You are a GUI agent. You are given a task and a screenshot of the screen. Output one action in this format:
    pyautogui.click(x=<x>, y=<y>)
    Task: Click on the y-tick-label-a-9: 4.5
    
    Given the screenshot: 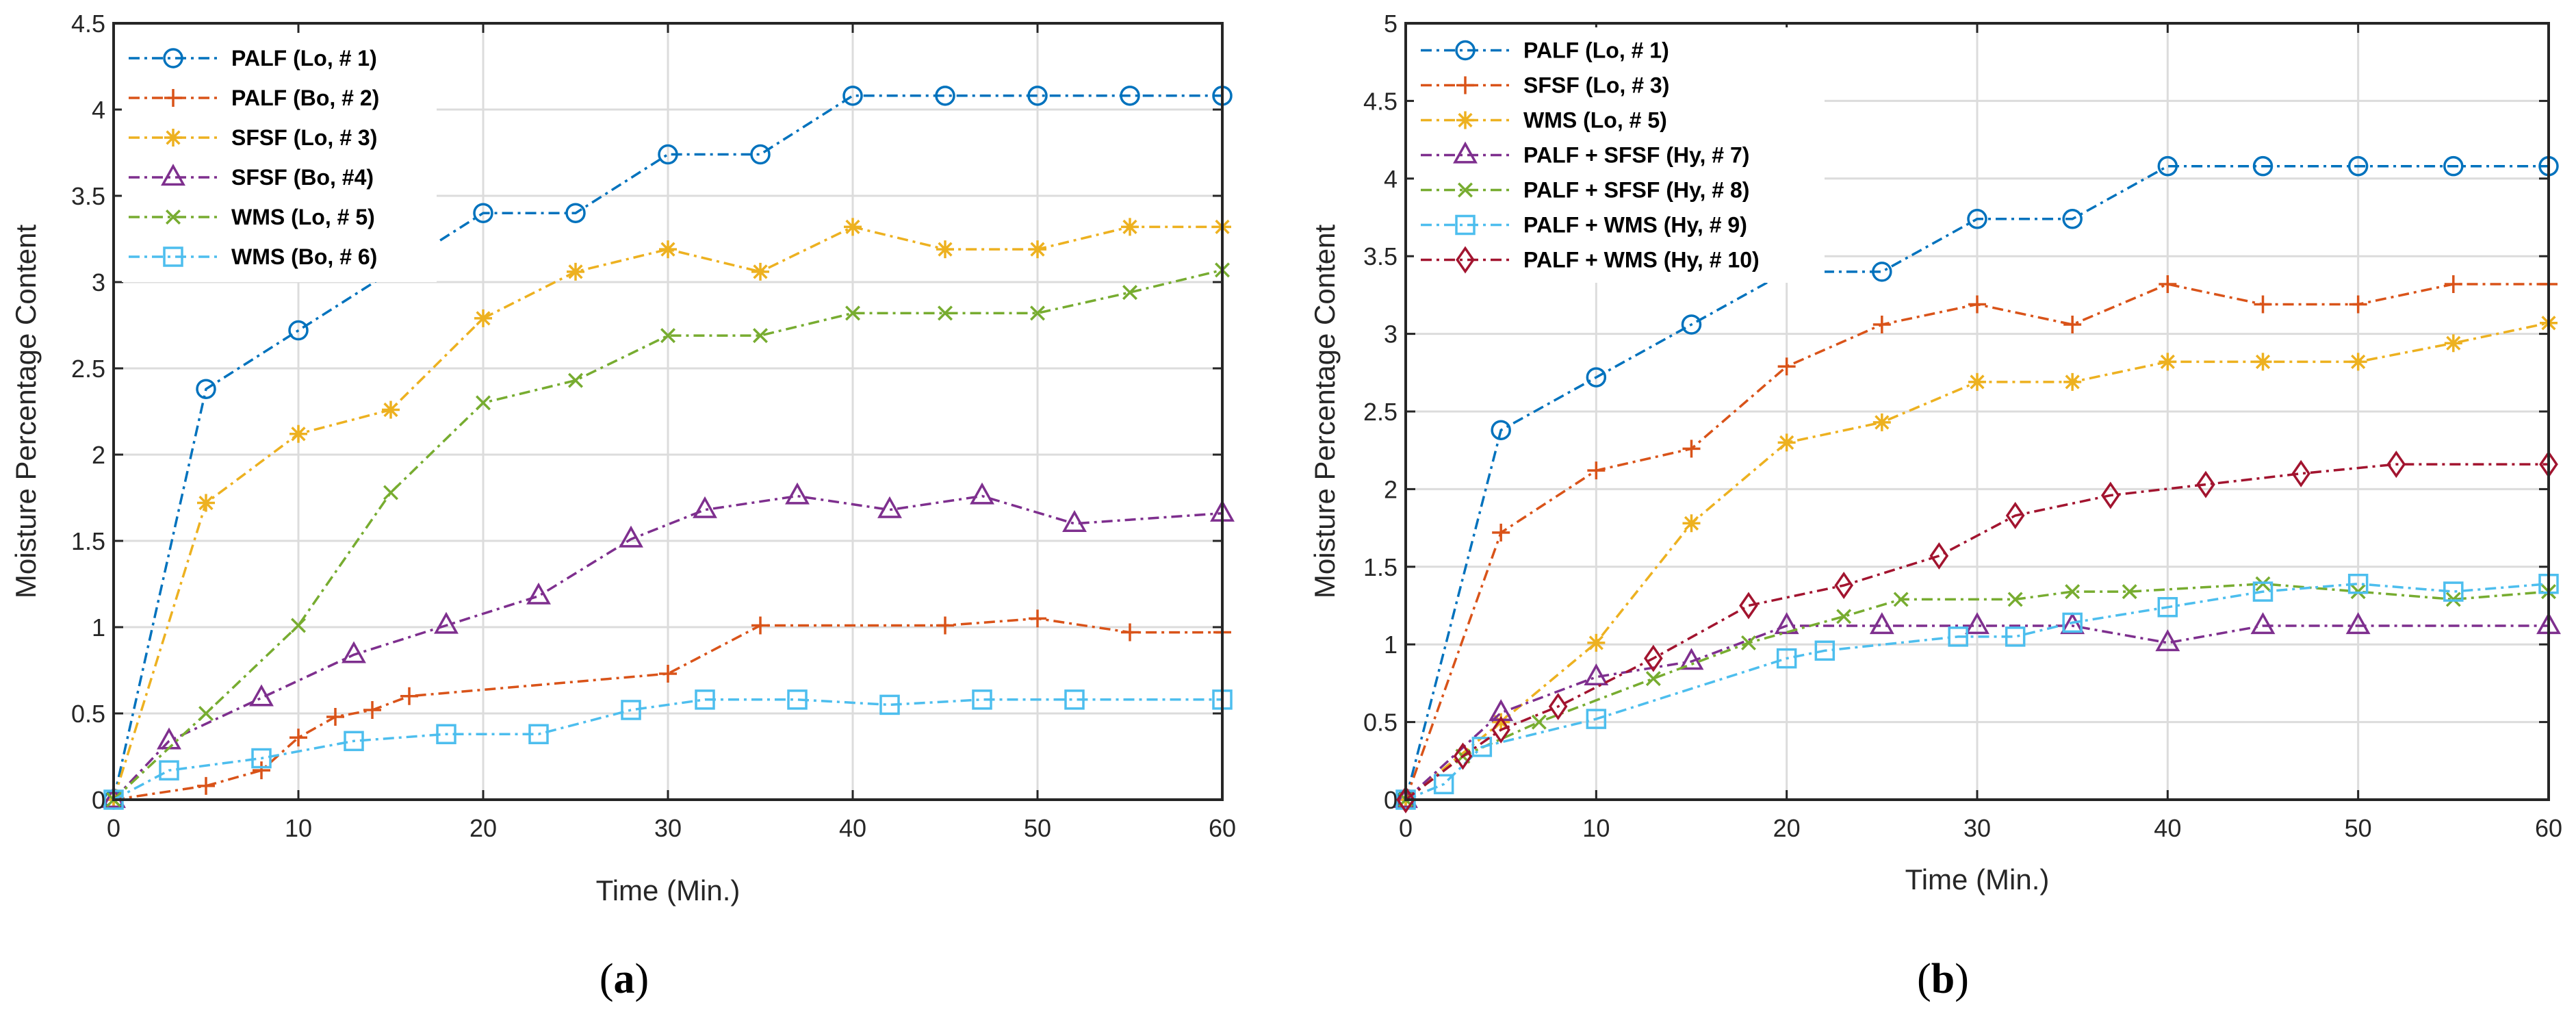 What is the action you would take?
    pyautogui.click(x=88, y=24)
    